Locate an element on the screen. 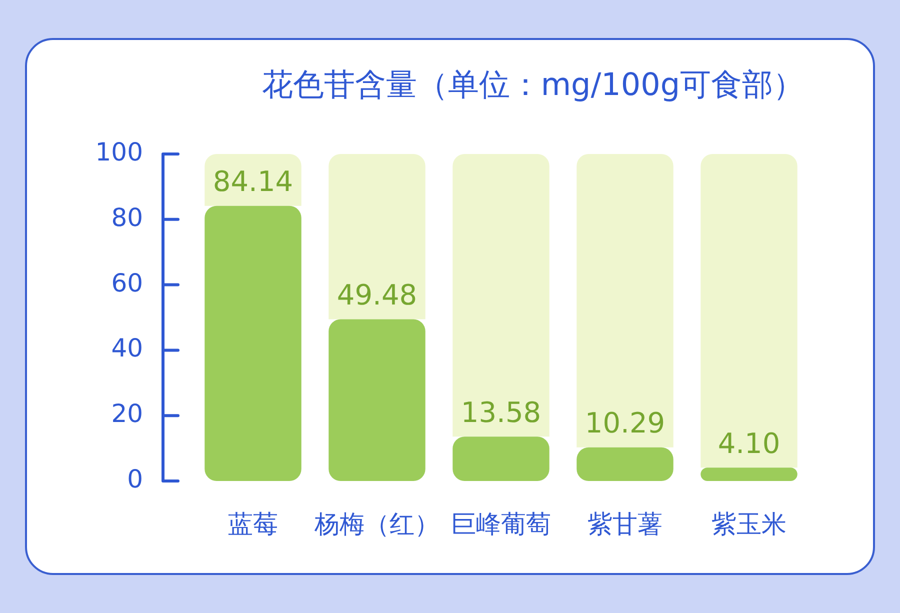  x-tick-label: 紫甘薯 is located at coordinates (625, 524).